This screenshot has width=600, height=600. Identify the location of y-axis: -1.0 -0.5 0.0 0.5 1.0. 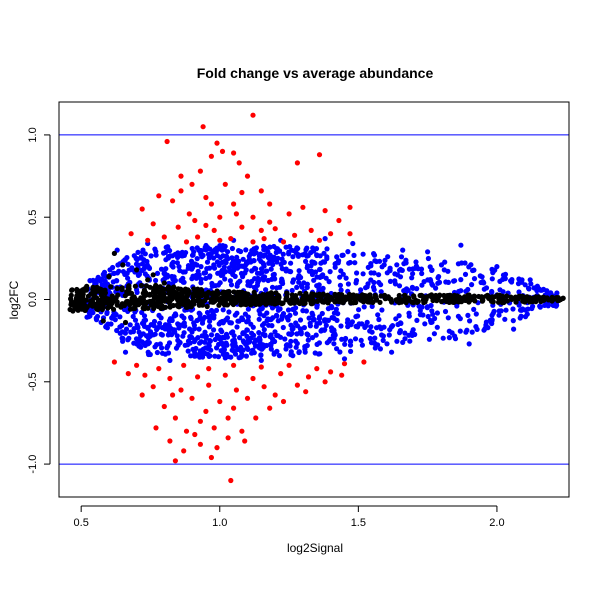
(39, 300).